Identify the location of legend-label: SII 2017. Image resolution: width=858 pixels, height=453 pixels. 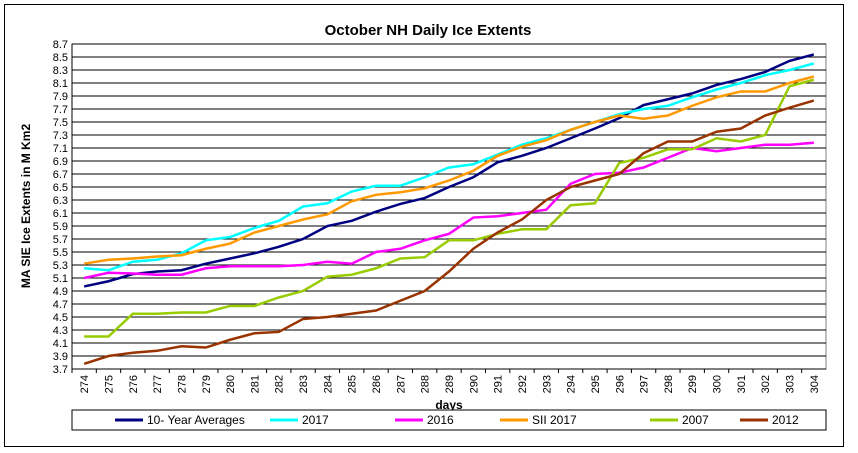
(554, 420).